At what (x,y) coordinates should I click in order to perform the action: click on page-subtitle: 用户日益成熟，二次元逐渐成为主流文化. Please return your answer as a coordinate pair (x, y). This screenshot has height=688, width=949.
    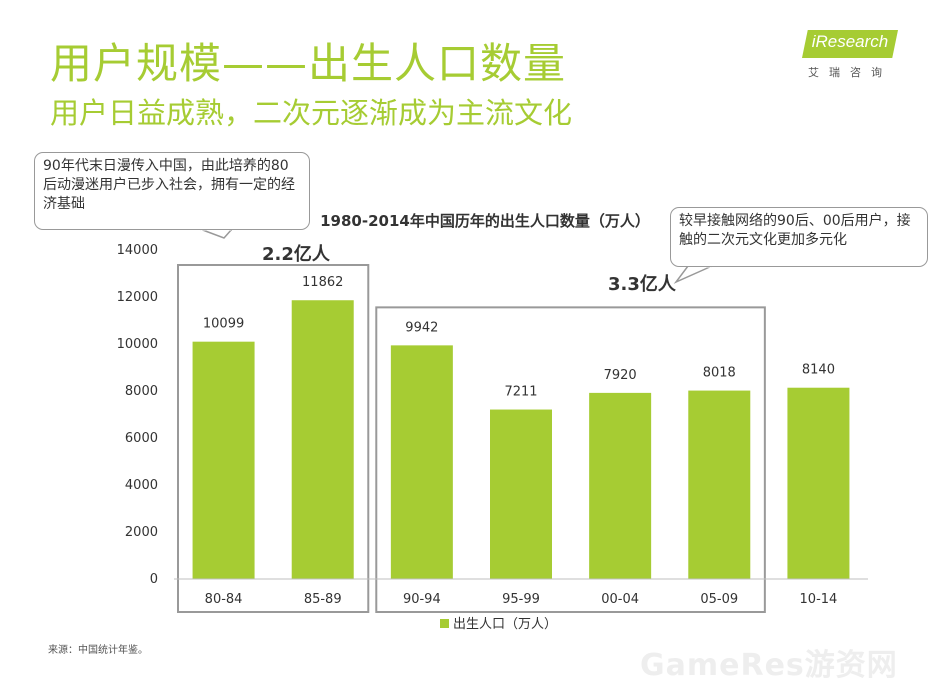
    Looking at the image, I should click on (311, 113).